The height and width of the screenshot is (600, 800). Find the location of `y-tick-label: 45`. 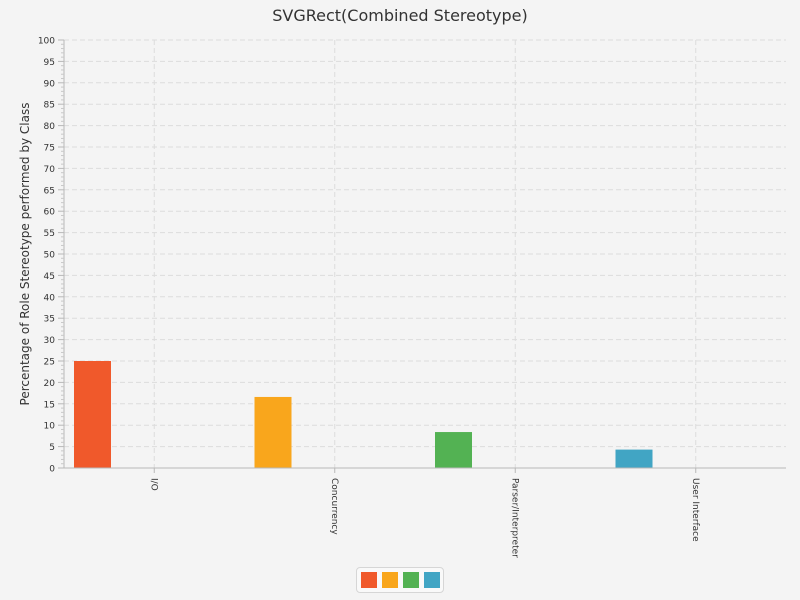

y-tick-label: 45 is located at coordinates (49, 277).